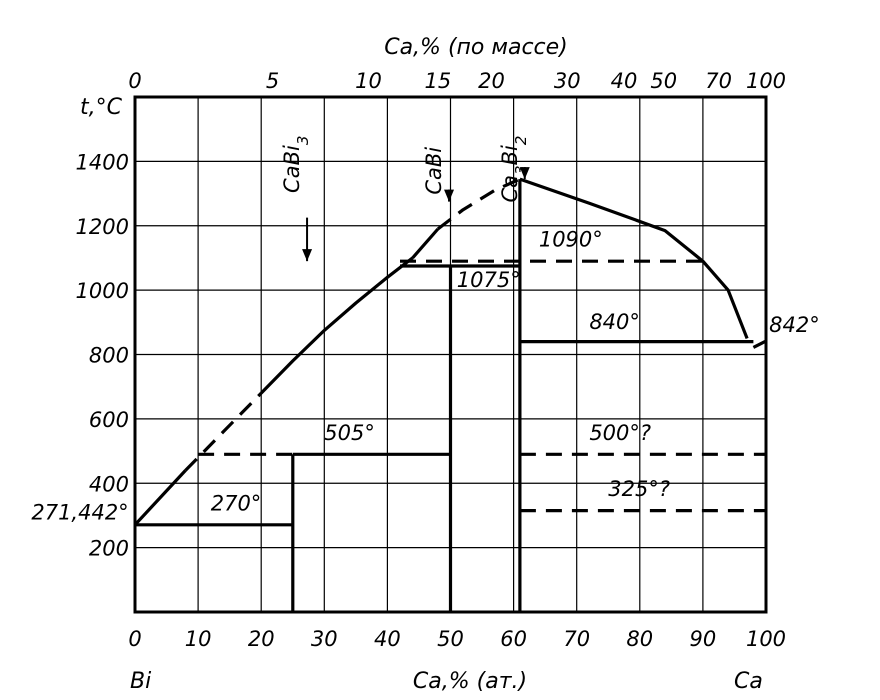 This screenshot has height=700, width=880. Describe the element at coordinates (140, 681) in the screenshot. I see `x-axis-left-end-label: Bi` at that location.